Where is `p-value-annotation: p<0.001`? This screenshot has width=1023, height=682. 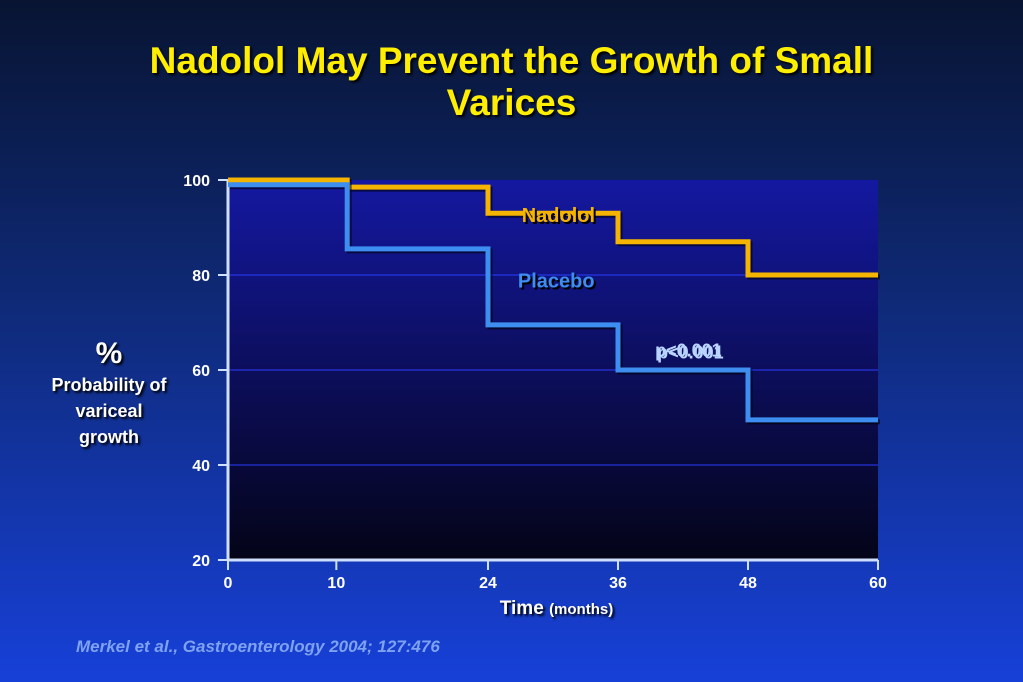
p-value-annotation: p<0.001 is located at coordinates (688, 351).